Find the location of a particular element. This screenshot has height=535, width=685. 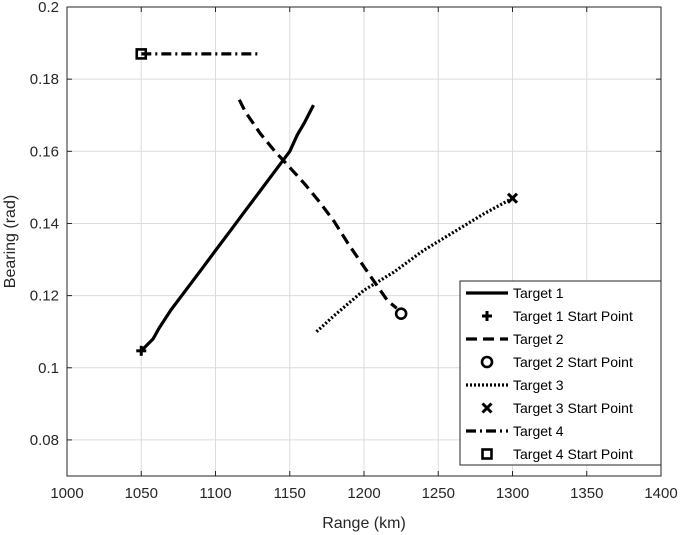

legend-entry: Target 3 Start Point is located at coordinates (557, 408).